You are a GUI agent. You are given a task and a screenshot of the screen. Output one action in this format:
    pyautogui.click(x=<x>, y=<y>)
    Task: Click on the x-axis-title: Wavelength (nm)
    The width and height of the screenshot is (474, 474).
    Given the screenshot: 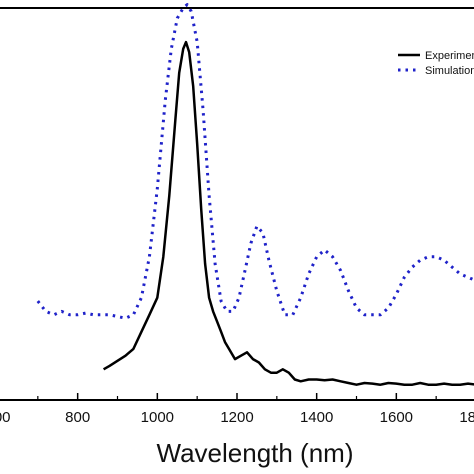 What is the action you would take?
    pyautogui.click(x=255, y=453)
    